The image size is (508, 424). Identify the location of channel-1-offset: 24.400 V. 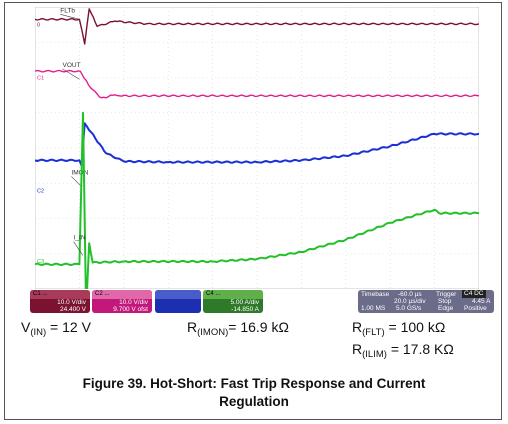
(72, 309).